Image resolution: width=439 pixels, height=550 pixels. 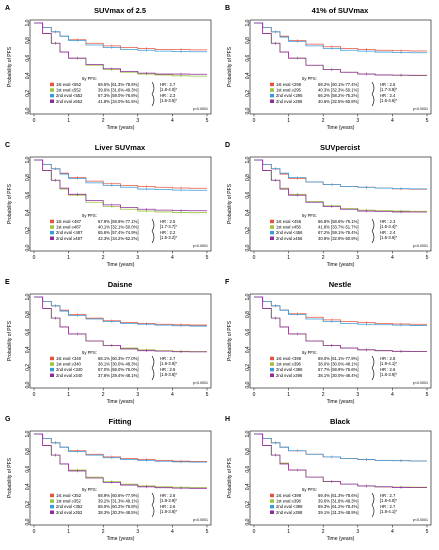 What do you see at coordinates (388, 358) in the screenshot?
I see `hr-label: HR : 2.8` at bounding box center [388, 358].